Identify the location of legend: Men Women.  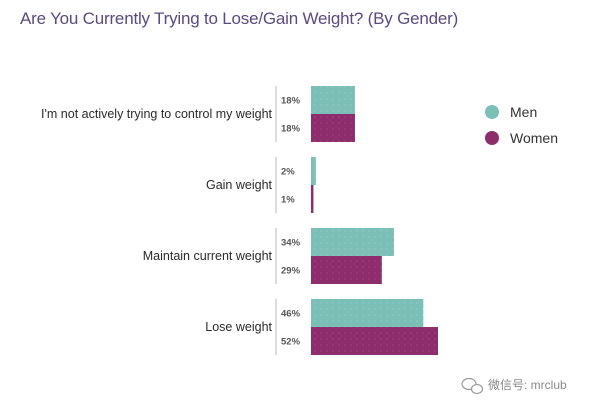
(521, 125).